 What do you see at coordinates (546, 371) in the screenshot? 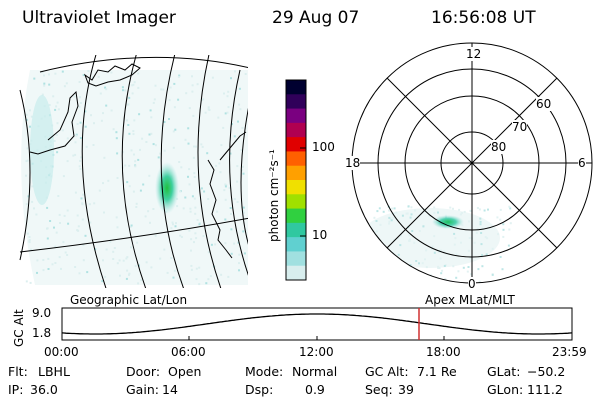
I see `param-glat-value: −50.2` at bounding box center [546, 371].